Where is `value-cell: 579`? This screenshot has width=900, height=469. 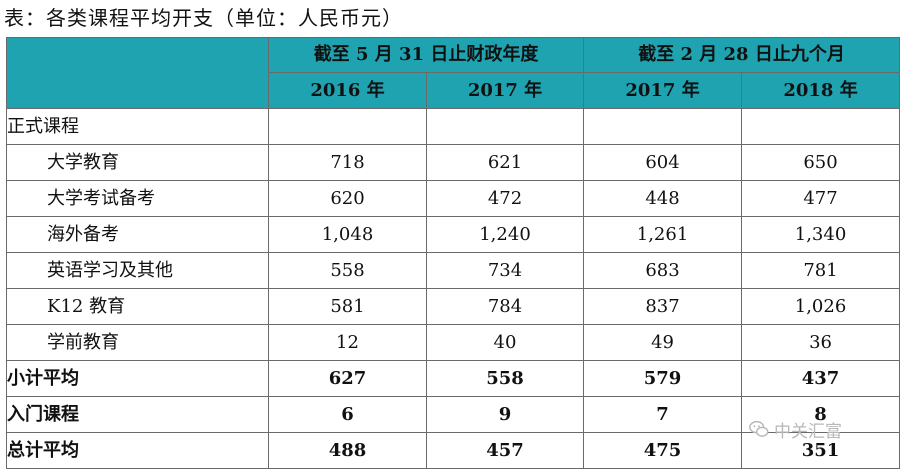
value-cell: 579 is located at coordinates (663, 378).